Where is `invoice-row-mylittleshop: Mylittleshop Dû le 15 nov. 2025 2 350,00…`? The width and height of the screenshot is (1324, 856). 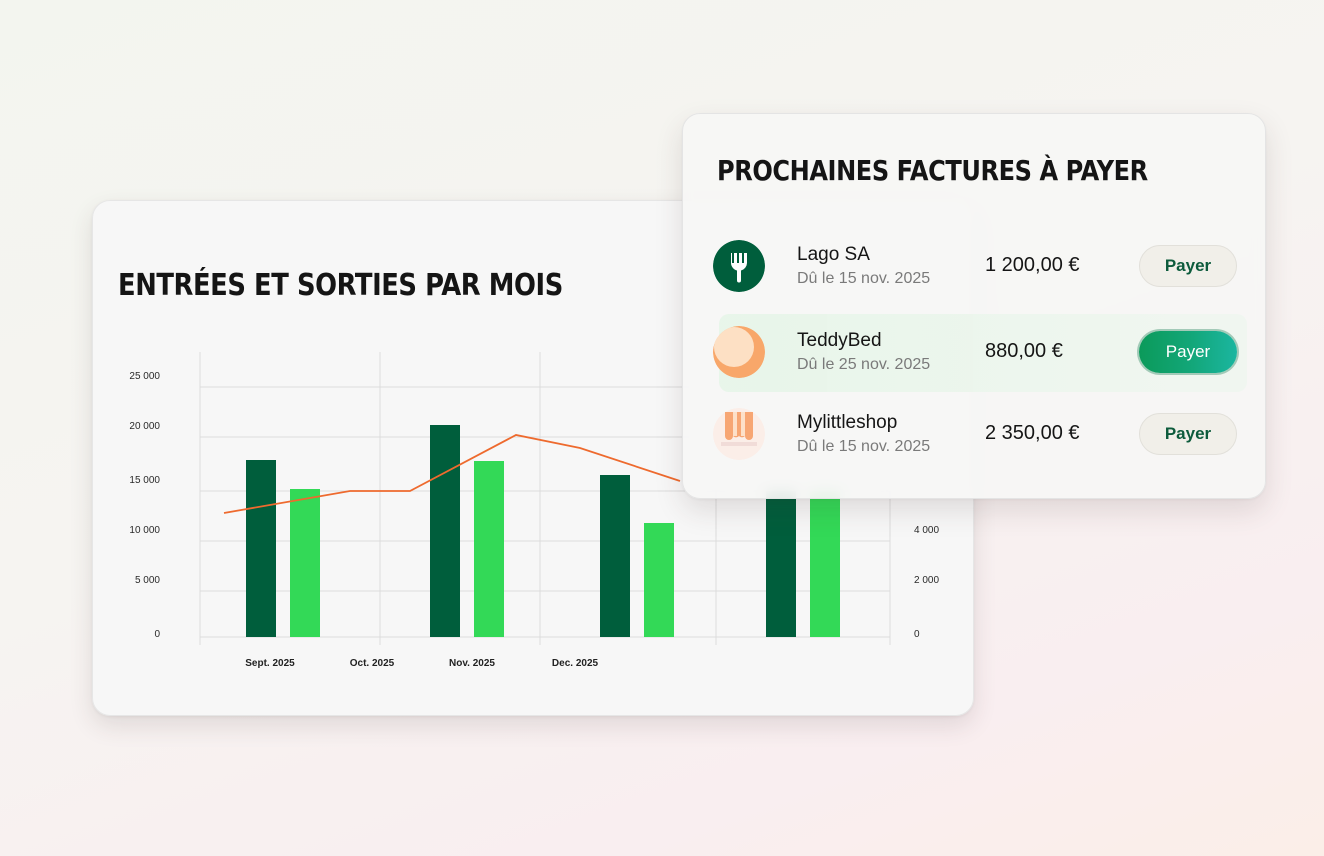 invoice-row-mylittleshop: Mylittleshop Dû le 15 nov. 2025 2 350,00… is located at coordinates (980, 435).